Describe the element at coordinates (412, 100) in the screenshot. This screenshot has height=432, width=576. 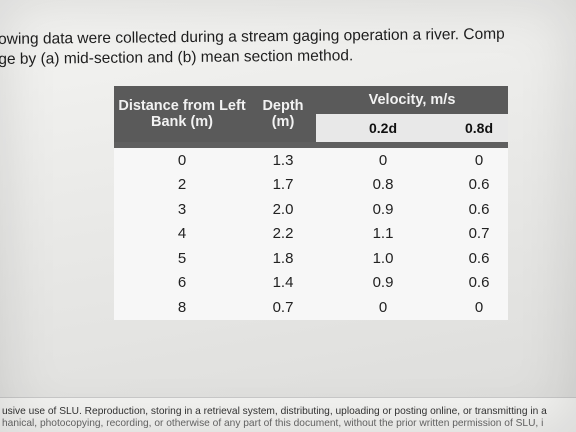
I see `header-velocity: Velocity, m/s` at that location.